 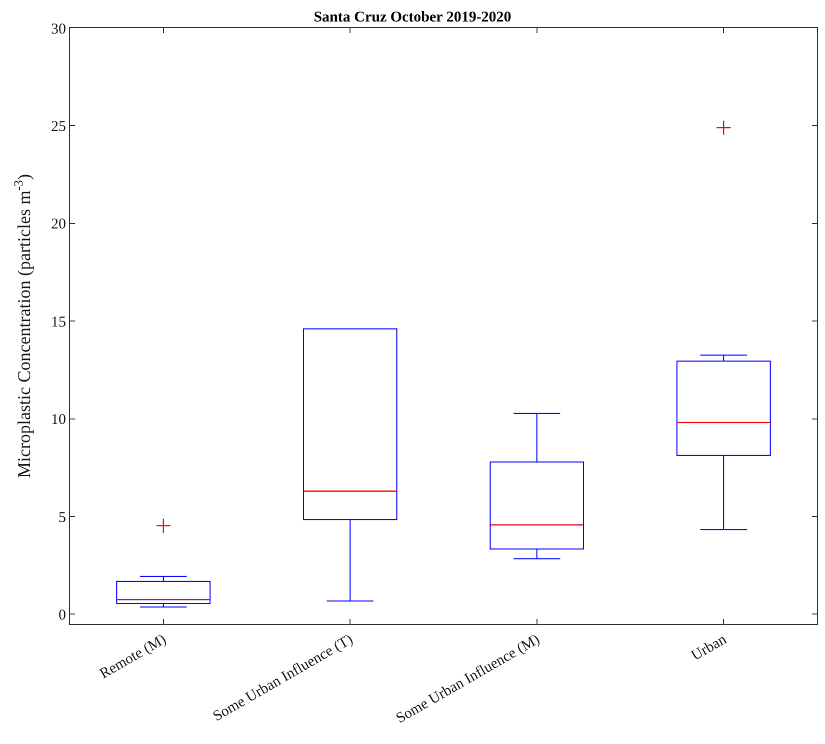 What do you see at coordinates (62, 615) in the screenshot?
I see `y-tick-label: 0` at bounding box center [62, 615].